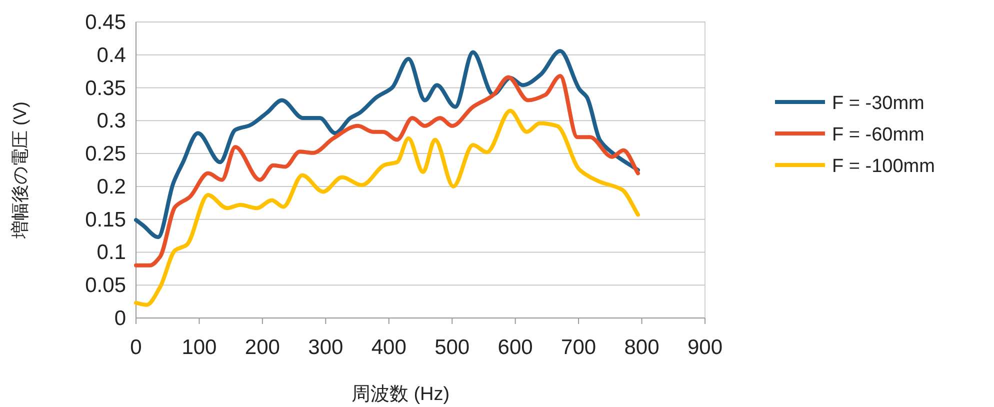 The image size is (994, 407). Describe the element at coordinates (105, 286) in the screenshot. I see `y-tick-label: 0.05` at that location.